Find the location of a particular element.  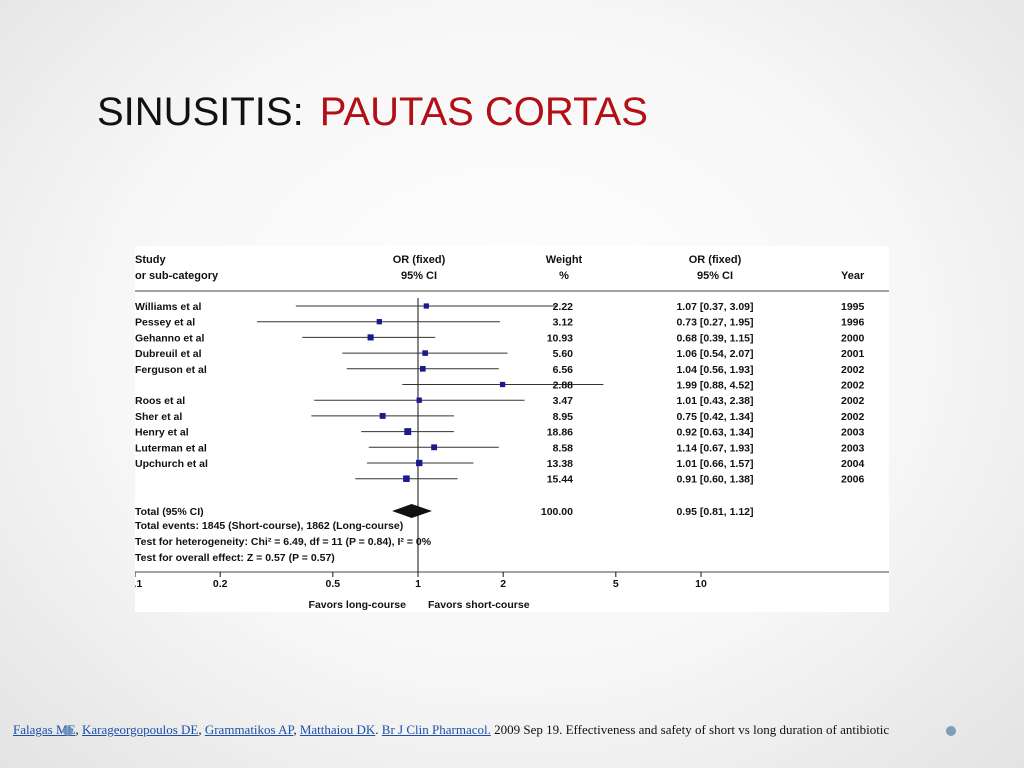

citation-link-1: Falagas ME is located at coordinates (44, 729).